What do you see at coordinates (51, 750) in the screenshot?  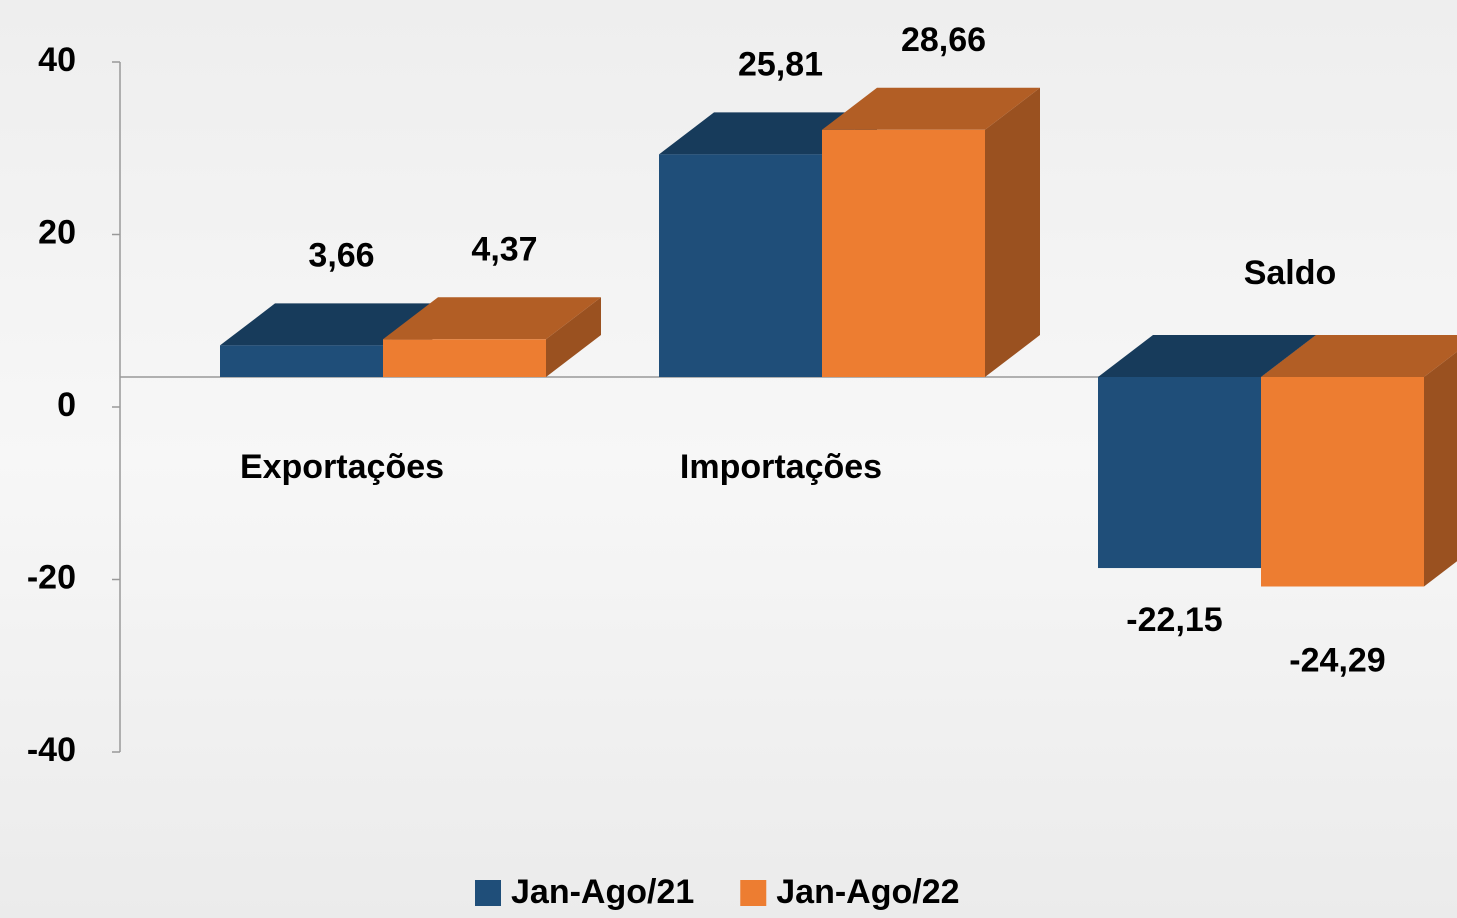 I see `y-tick-label: -40` at bounding box center [51, 750].